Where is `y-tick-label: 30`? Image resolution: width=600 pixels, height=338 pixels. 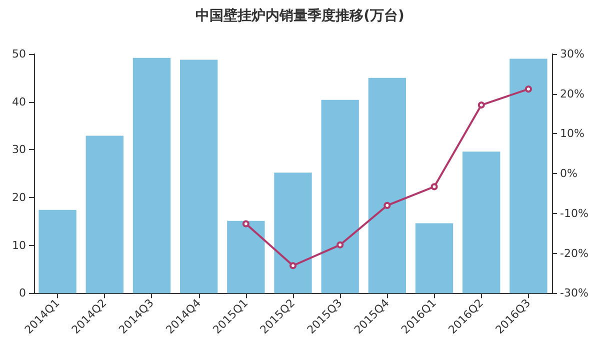
y-tick-label: 30 is located at coordinates (19, 149).